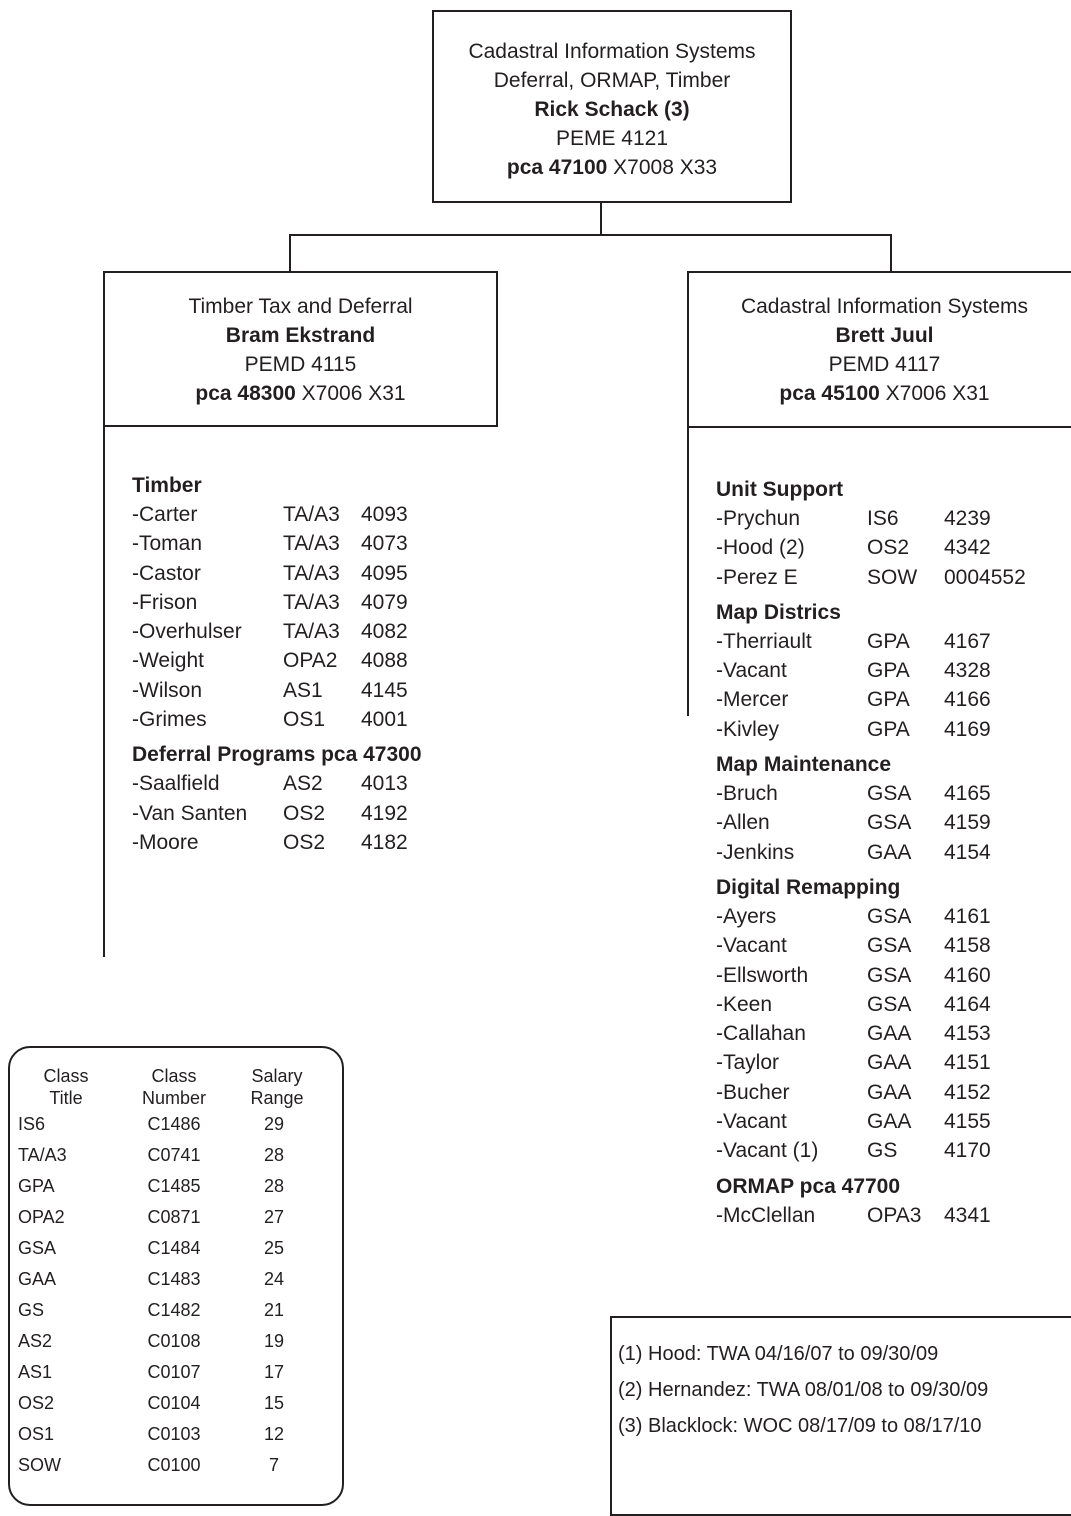 The image size is (1071, 1516). What do you see at coordinates (762, 975) in the screenshot?
I see `staff-name: -Ellsworth` at bounding box center [762, 975].